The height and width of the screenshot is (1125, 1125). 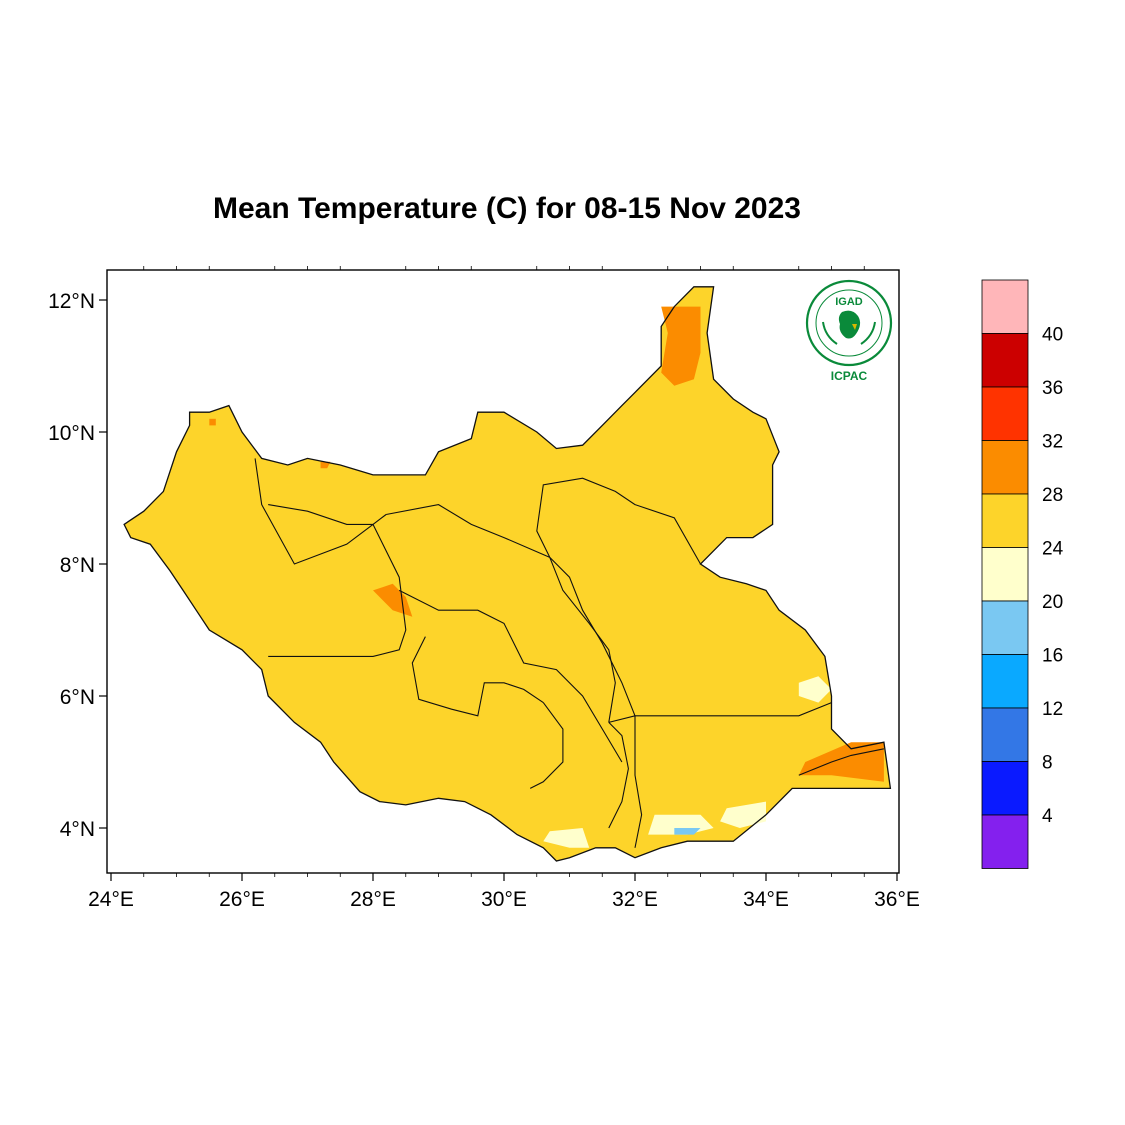 I want to click on x-tick-label: 30°E, so click(x=504, y=899).